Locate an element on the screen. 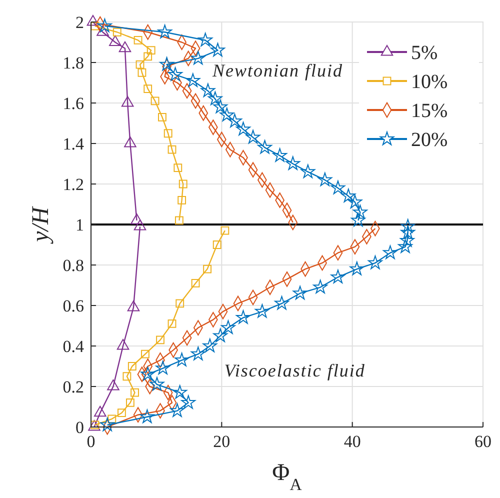 This screenshot has height=498, width=500. y-tick-label: 0.8 is located at coordinates (73, 265).